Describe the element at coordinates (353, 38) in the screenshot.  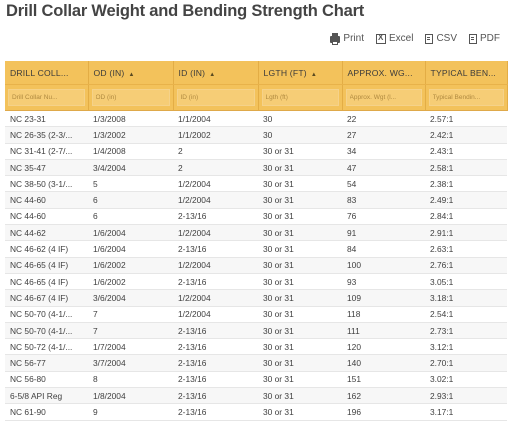
I see `print-label: Print` at that location.